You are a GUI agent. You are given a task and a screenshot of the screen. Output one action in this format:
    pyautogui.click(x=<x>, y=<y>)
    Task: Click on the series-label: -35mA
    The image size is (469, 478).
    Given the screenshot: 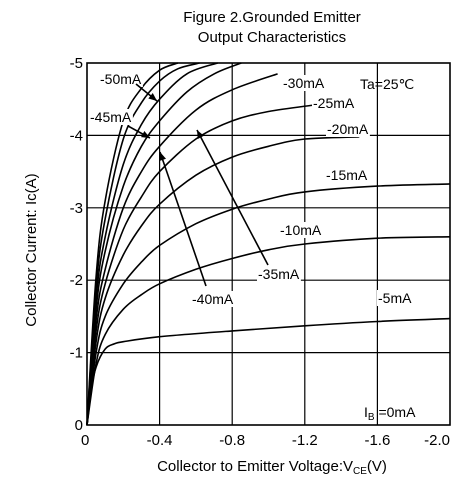 What is the action you would take?
    pyautogui.click(x=279, y=274)
    